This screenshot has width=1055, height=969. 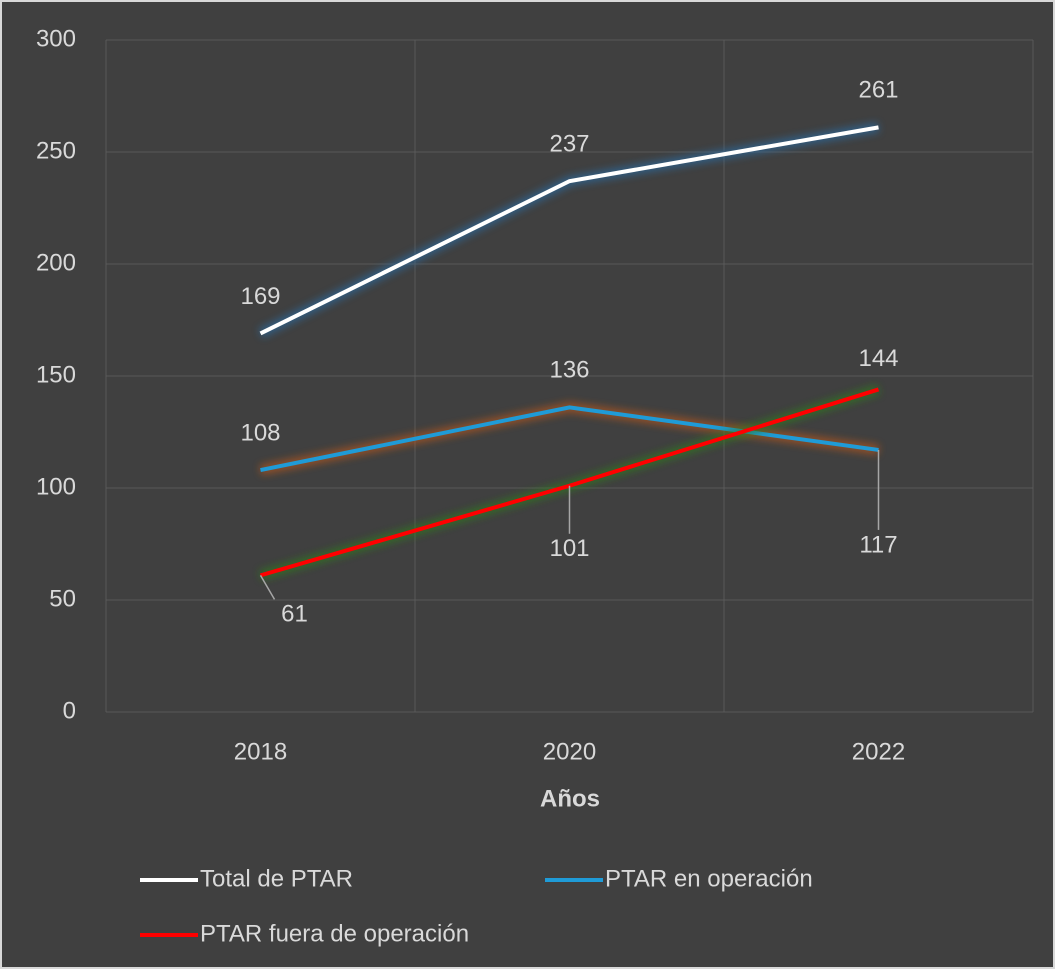 What do you see at coordinates (56, 38) in the screenshot?
I see `y-tick-label: 300` at bounding box center [56, 38].